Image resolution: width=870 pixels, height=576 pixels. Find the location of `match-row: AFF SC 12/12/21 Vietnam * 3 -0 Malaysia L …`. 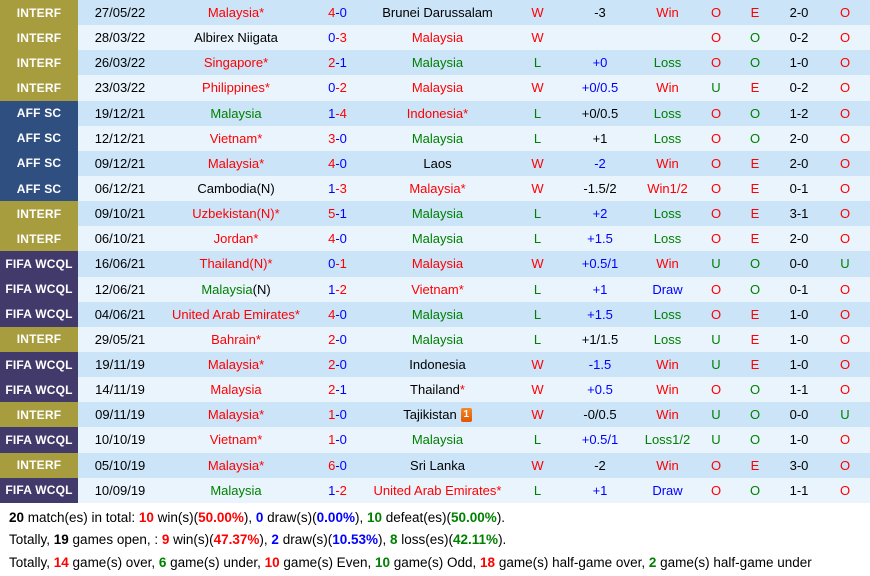

match-row: AFF SC 12/12/21 Vietnam * 3 -0 Malaysia L … is located at coordinates (435, 138).